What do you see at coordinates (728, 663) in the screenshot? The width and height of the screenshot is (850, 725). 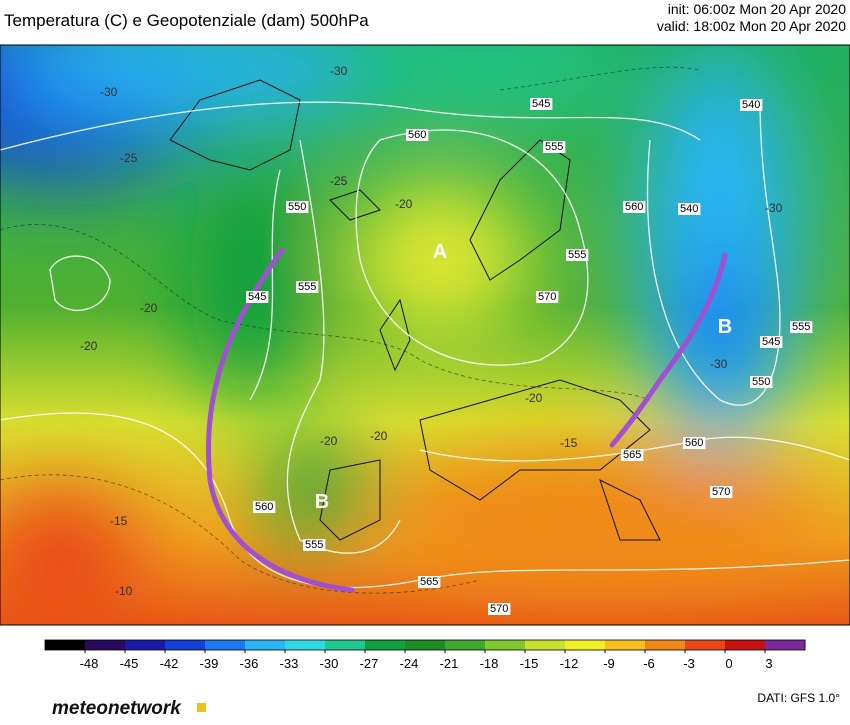 I see `colorbar-tick-label: 0` at bounding box center [728, 663].